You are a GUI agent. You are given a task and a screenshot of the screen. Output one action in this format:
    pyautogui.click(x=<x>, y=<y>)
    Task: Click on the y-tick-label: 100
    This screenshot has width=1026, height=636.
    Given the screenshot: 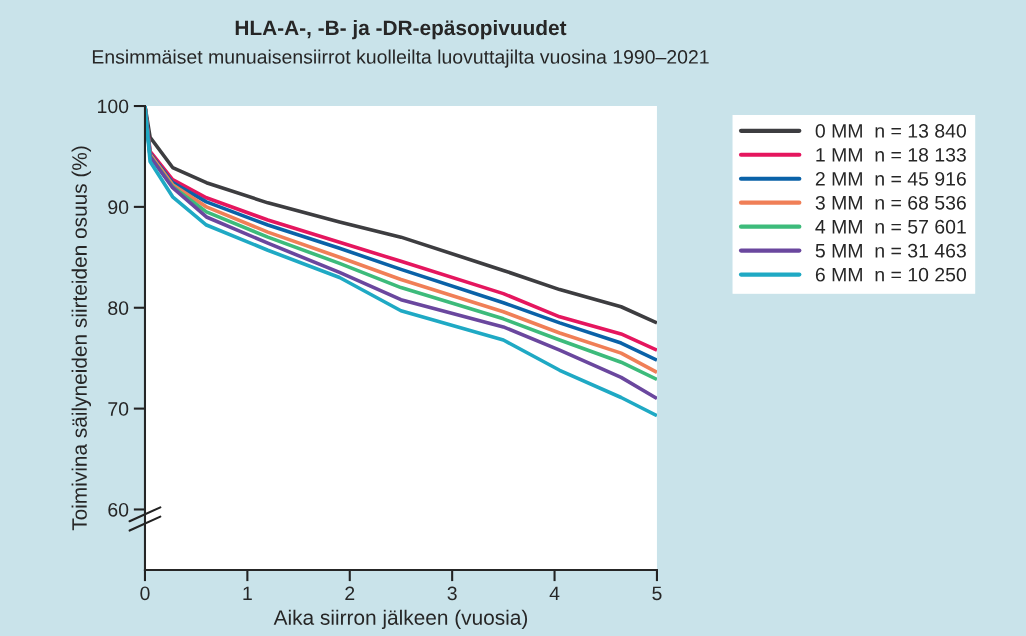 What is the action you would take?
    pyautogui.click(x=113, y=106)
    